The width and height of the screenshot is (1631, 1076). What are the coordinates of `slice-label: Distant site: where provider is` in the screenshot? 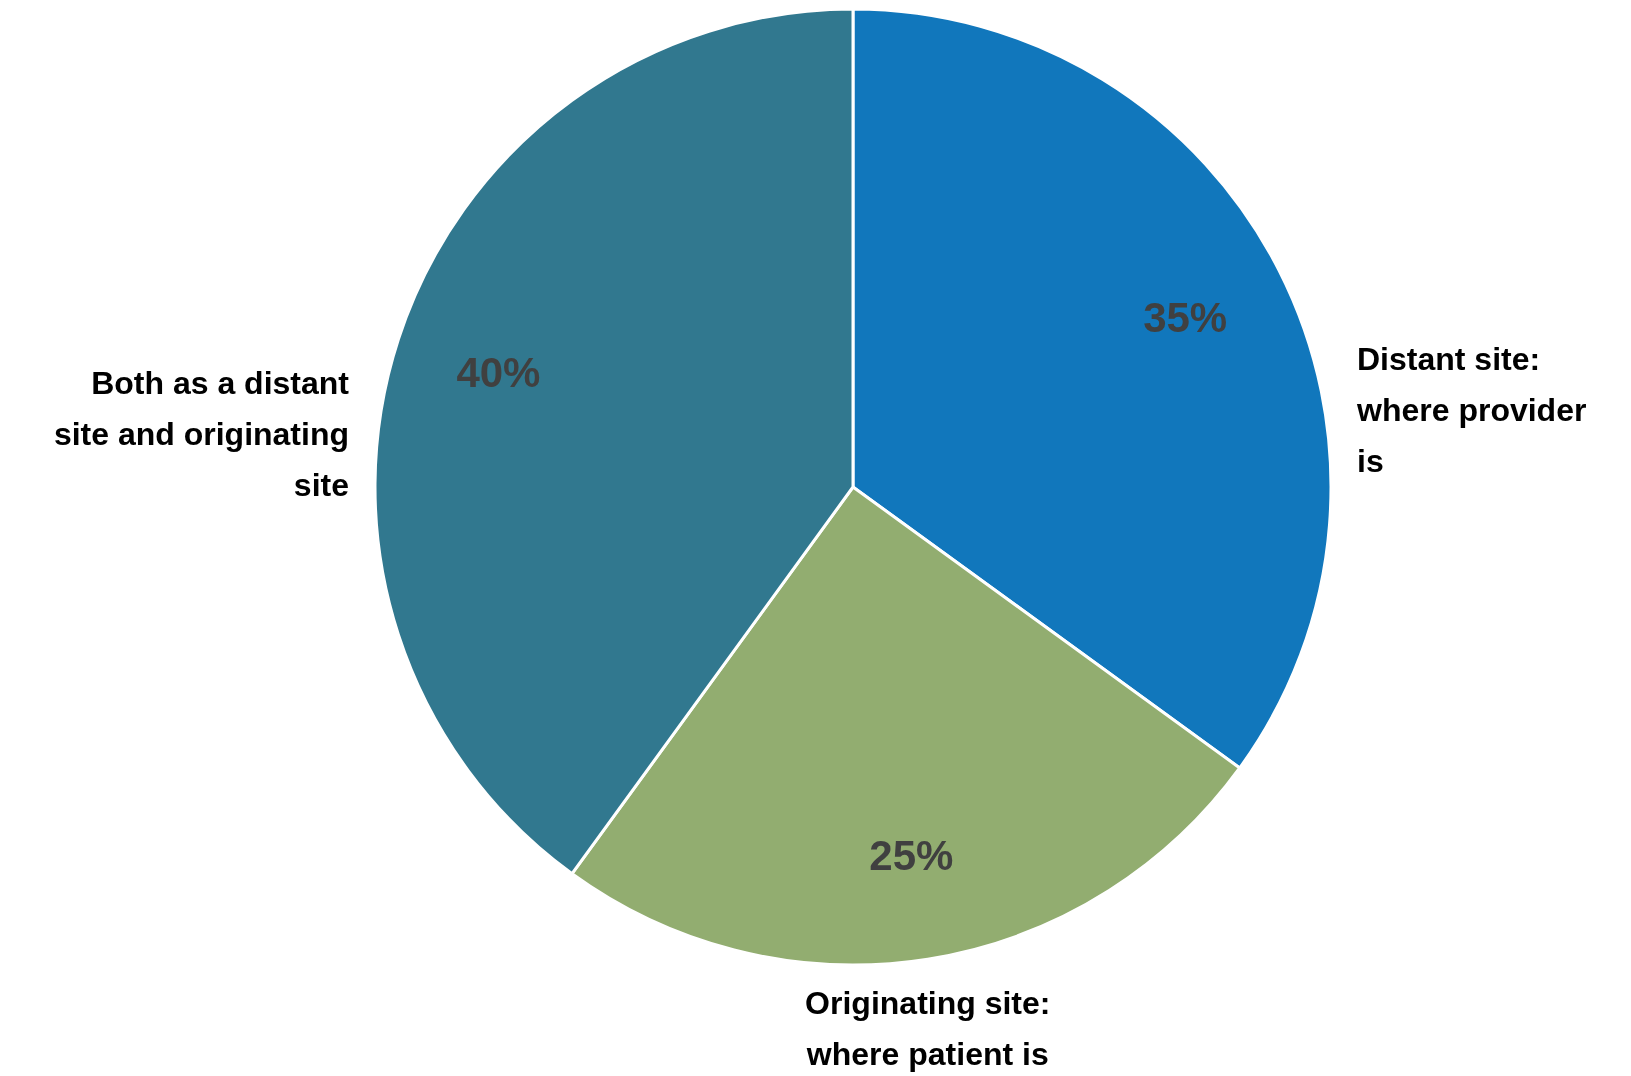 It's located at (1471, 410).